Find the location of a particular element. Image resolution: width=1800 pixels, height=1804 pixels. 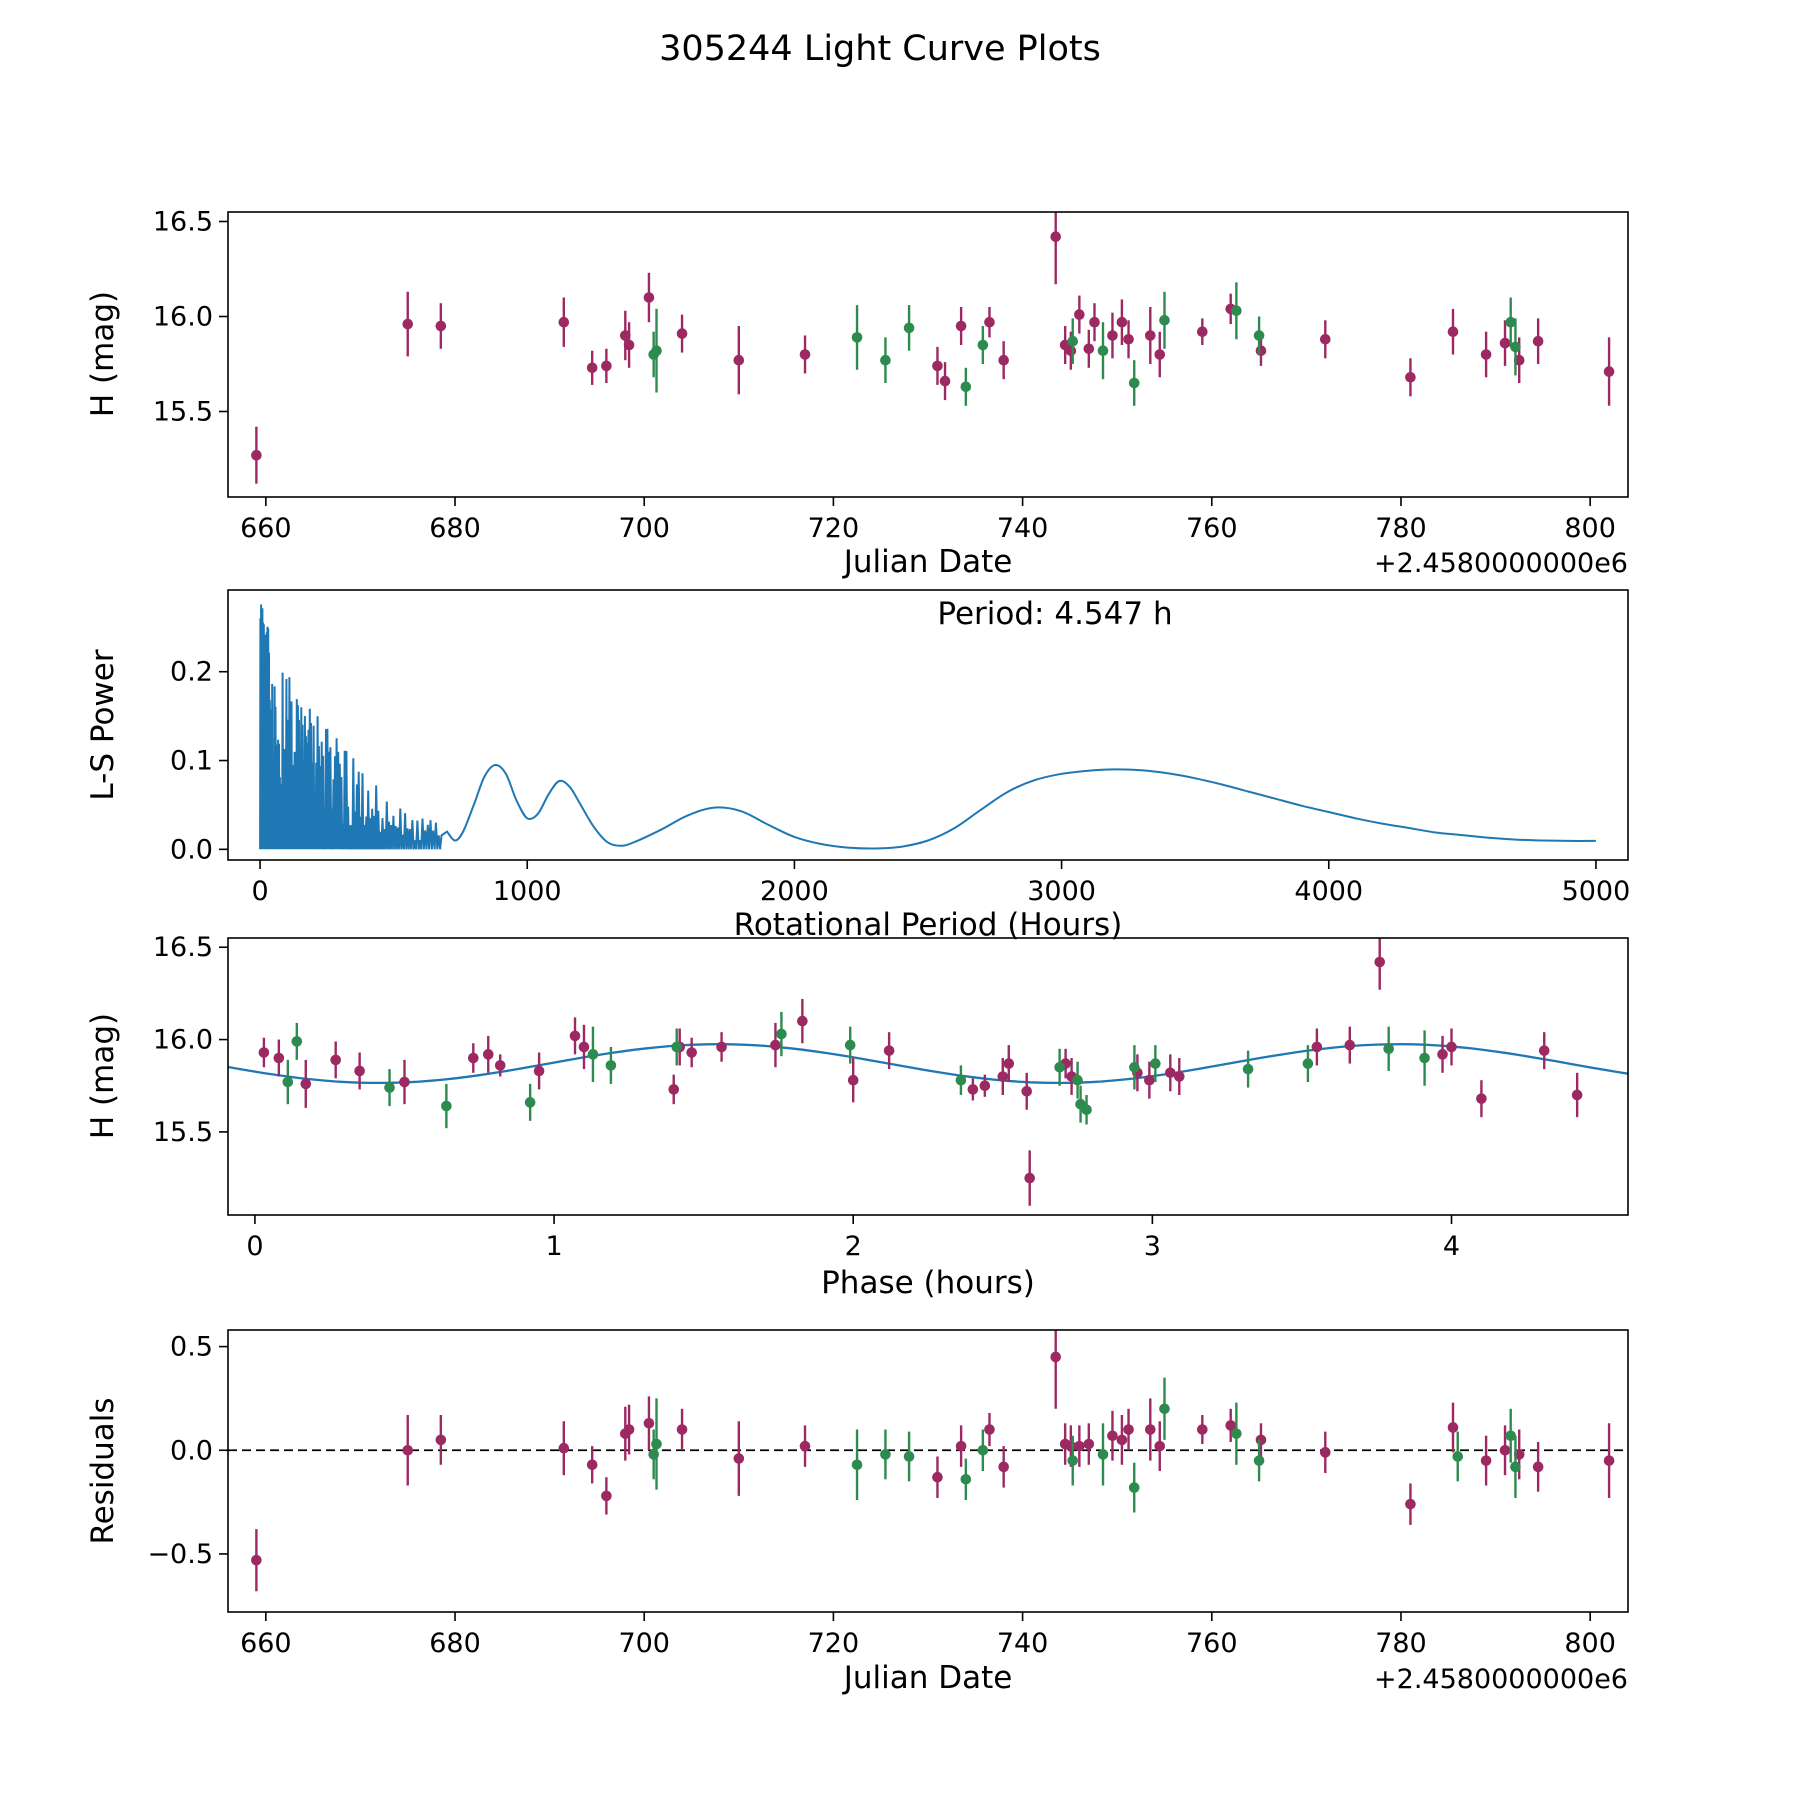

y-tick-label: 0.2 is located at coordinates (191, 672).